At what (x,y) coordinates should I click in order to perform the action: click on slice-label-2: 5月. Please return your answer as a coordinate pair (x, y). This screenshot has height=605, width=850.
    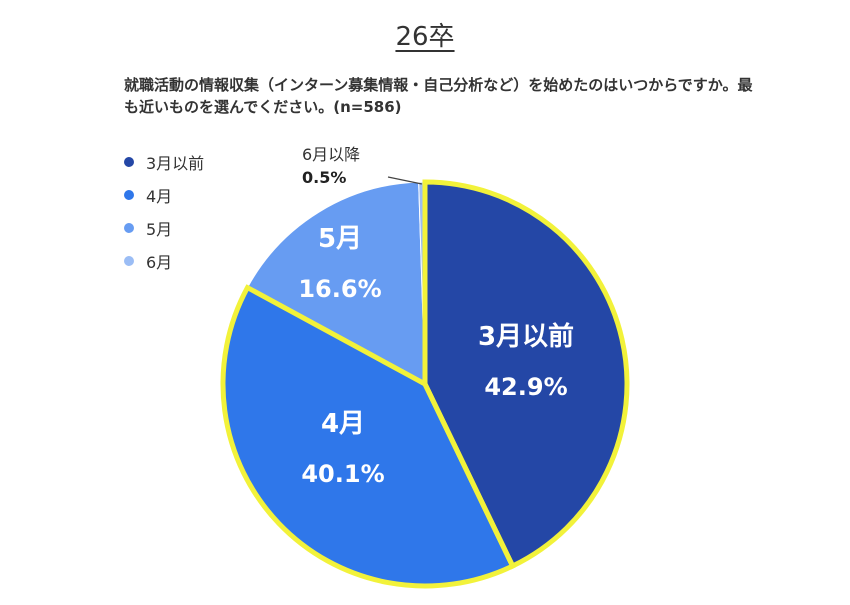
    Looking at the image, I should click on (340, 239).